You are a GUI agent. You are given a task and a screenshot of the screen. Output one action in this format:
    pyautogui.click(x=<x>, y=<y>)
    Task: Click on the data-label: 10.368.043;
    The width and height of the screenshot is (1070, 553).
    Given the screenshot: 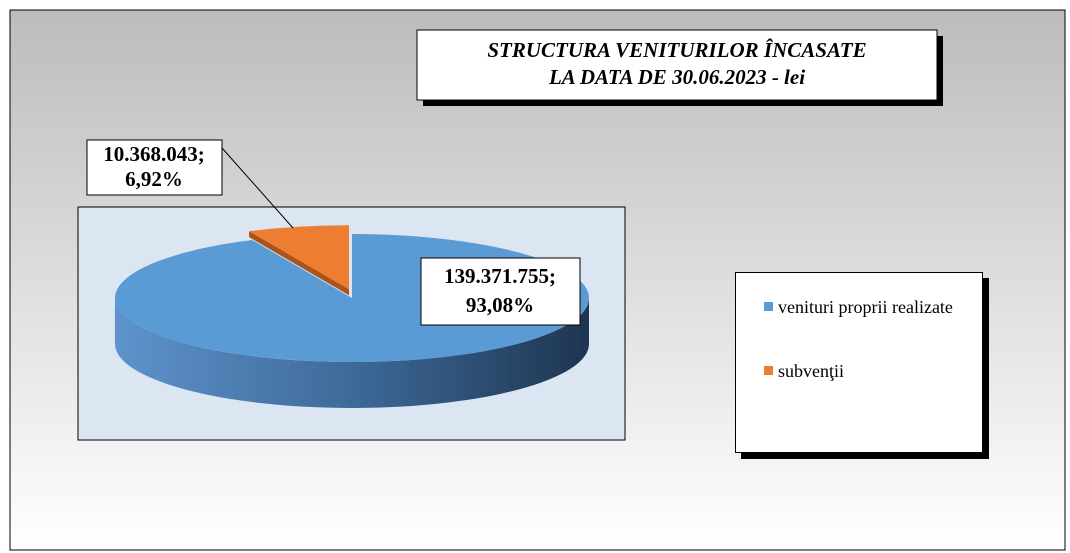 What is the action you would take?
    pyautogui.click(x=154, y=154)
    